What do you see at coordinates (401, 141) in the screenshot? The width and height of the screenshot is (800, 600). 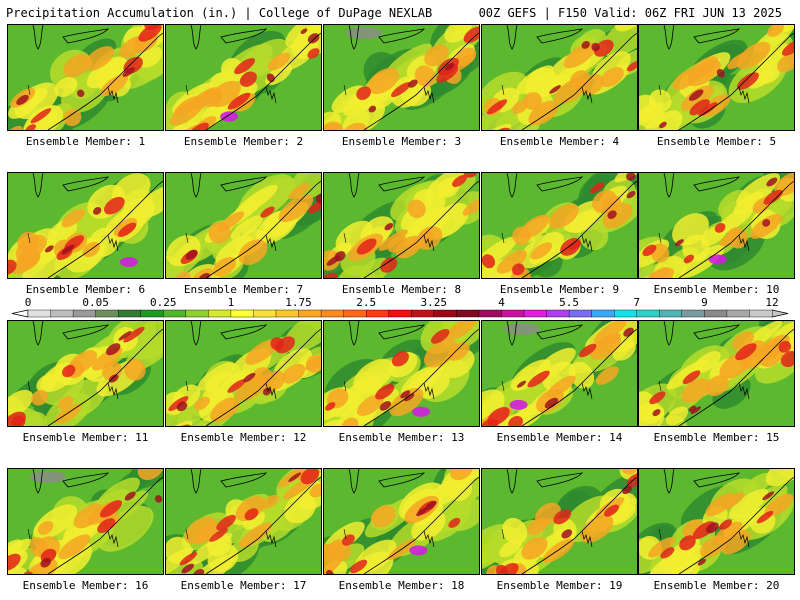 I see `ensemble-member-label: Ensemble Member: 3` at bounding box center [401, 141].